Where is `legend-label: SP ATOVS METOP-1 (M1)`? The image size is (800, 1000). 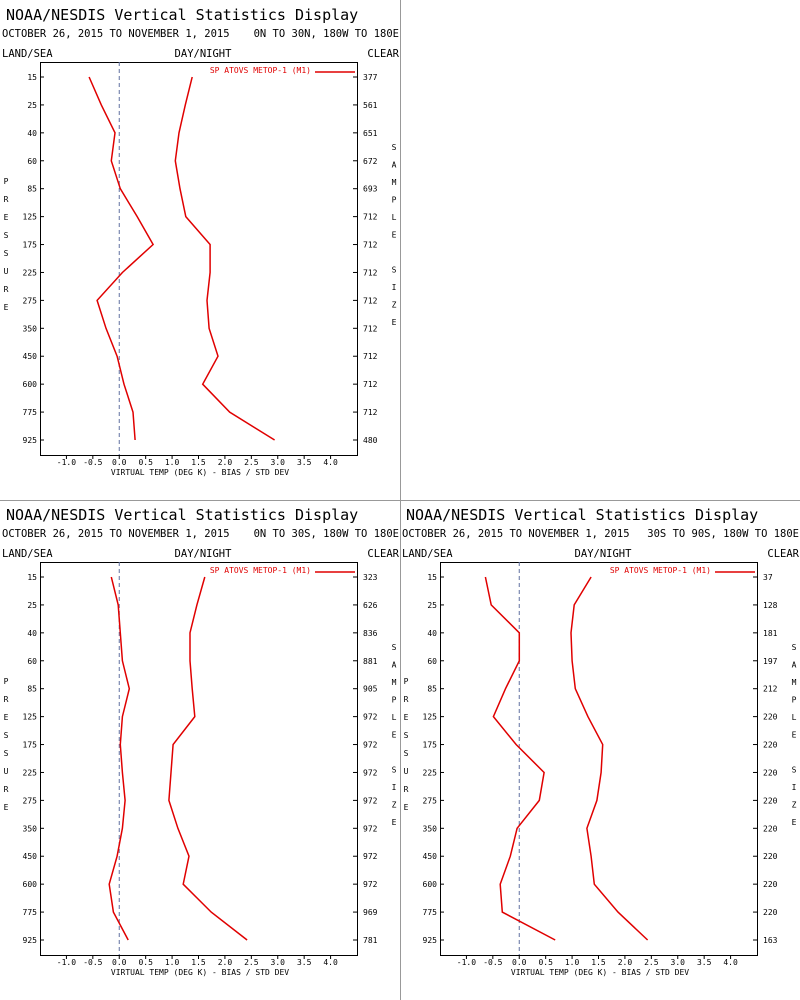
legend-label: SP ATOVS METOP-1 (M1) is located at coordinates (660, 570).